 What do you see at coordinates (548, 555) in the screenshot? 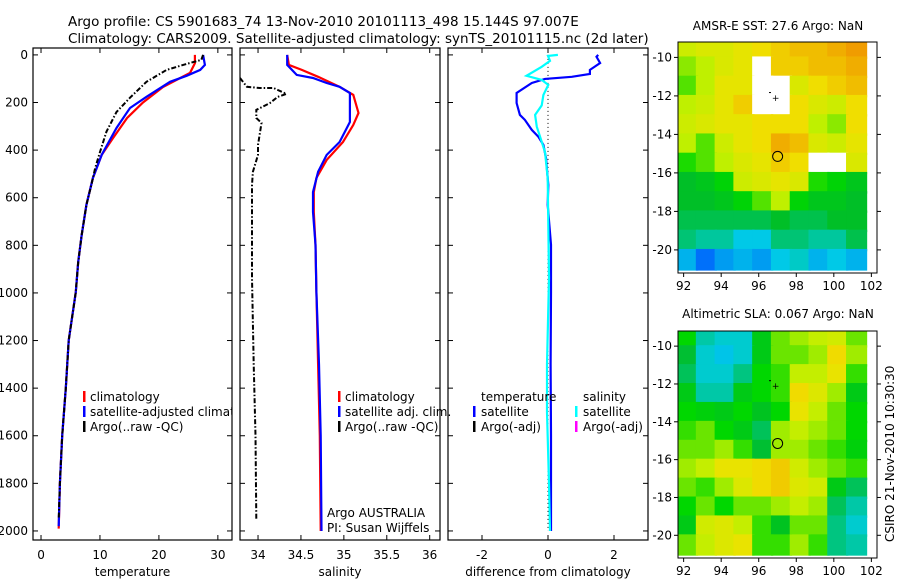
I see `x-tick-label: 0` at bounding box center [548, 555].